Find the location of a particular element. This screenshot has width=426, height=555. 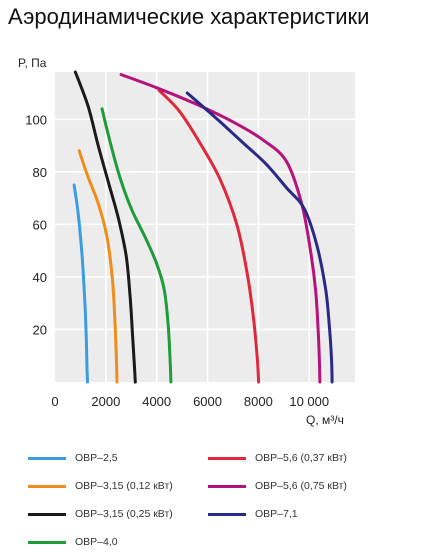

y-tick-label: 100 is located at coordinates (36, 119).